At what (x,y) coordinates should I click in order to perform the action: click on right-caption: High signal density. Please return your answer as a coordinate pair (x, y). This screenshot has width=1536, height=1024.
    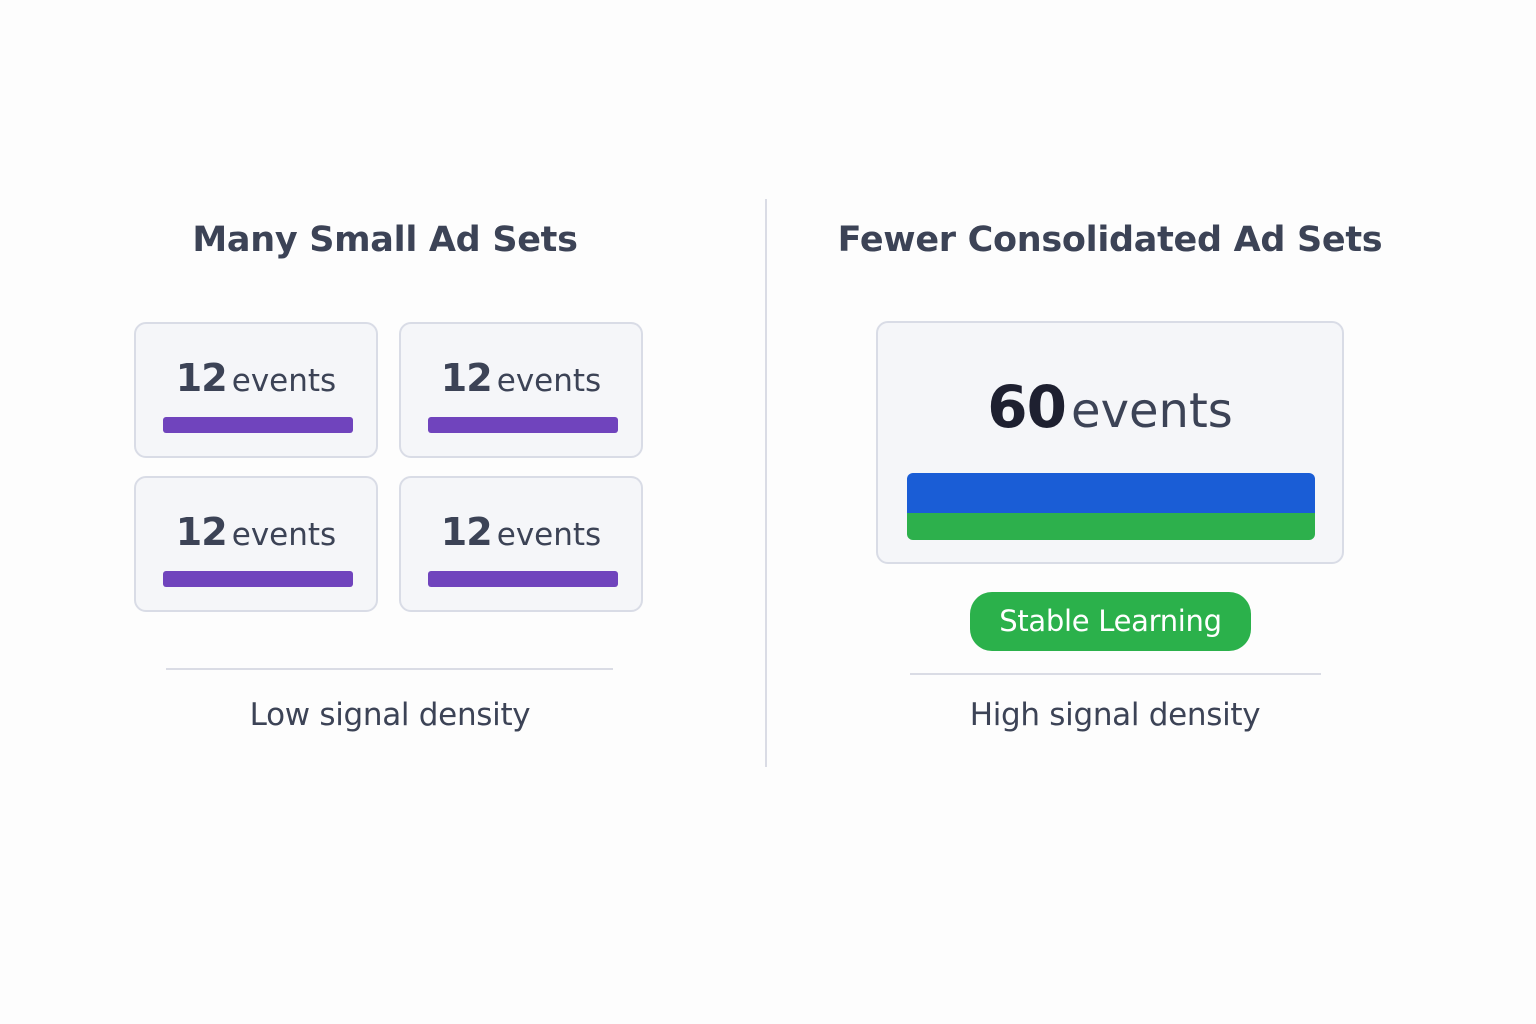
    Looking at the image, I should click on (1115, 715).